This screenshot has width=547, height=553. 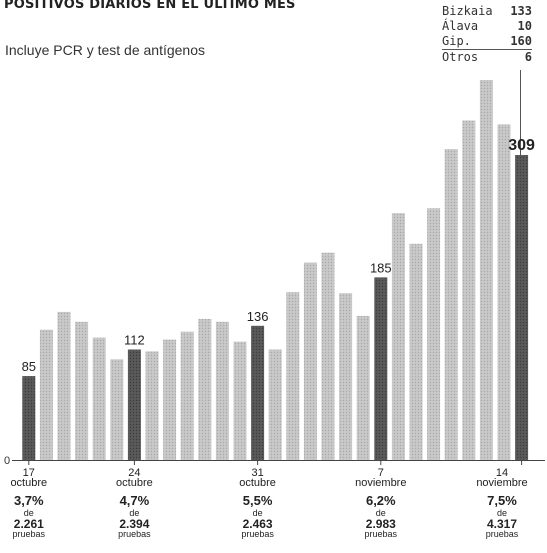 I want to click on x-group-pct: 4,7%, so click(x=134, y=500).